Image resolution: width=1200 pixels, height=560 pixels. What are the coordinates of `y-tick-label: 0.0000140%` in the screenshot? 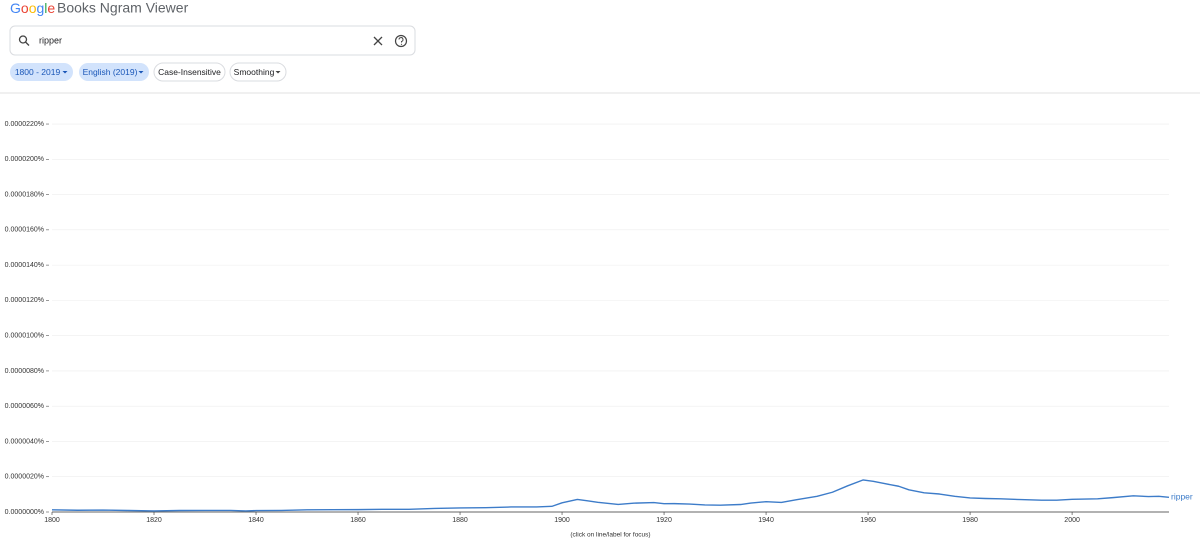 It's located at (24, 265).